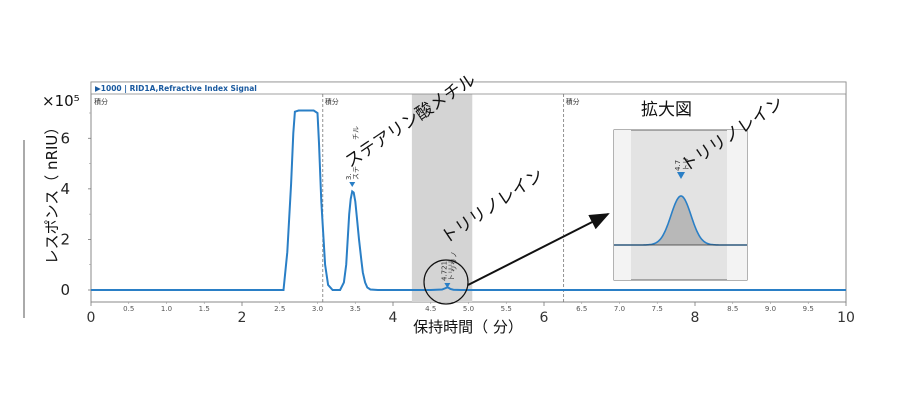 This screenshot has height=400, width=900. Describe the element at coordinates (61, 101) in the screenshot. I see `y-multiplier: ×10⁵` at that location.